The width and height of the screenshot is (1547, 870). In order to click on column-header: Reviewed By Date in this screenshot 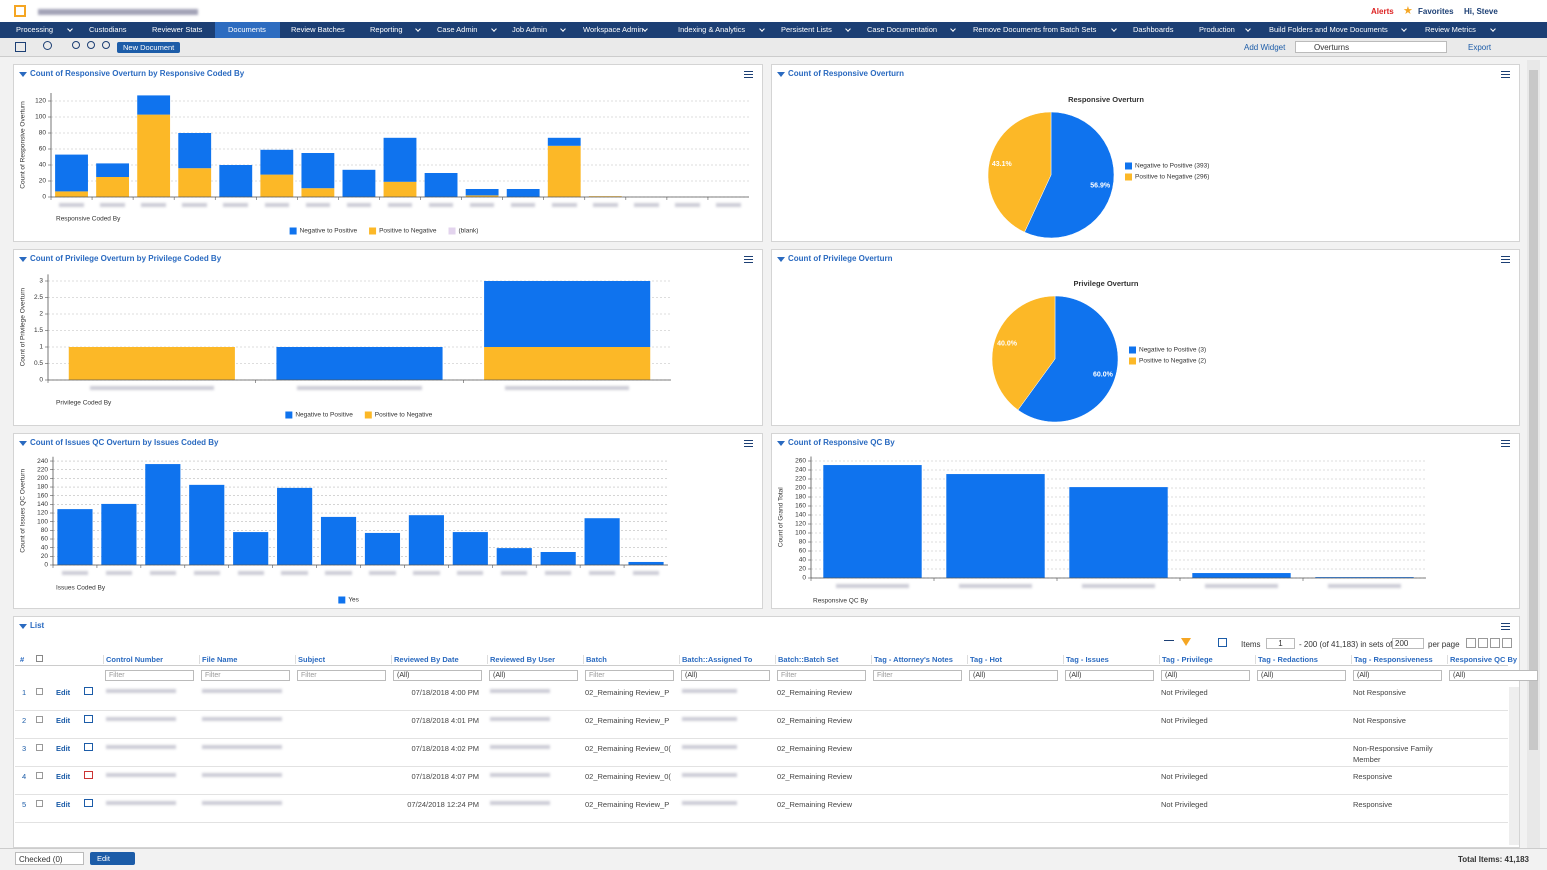, I will do `click(438, 659)`.